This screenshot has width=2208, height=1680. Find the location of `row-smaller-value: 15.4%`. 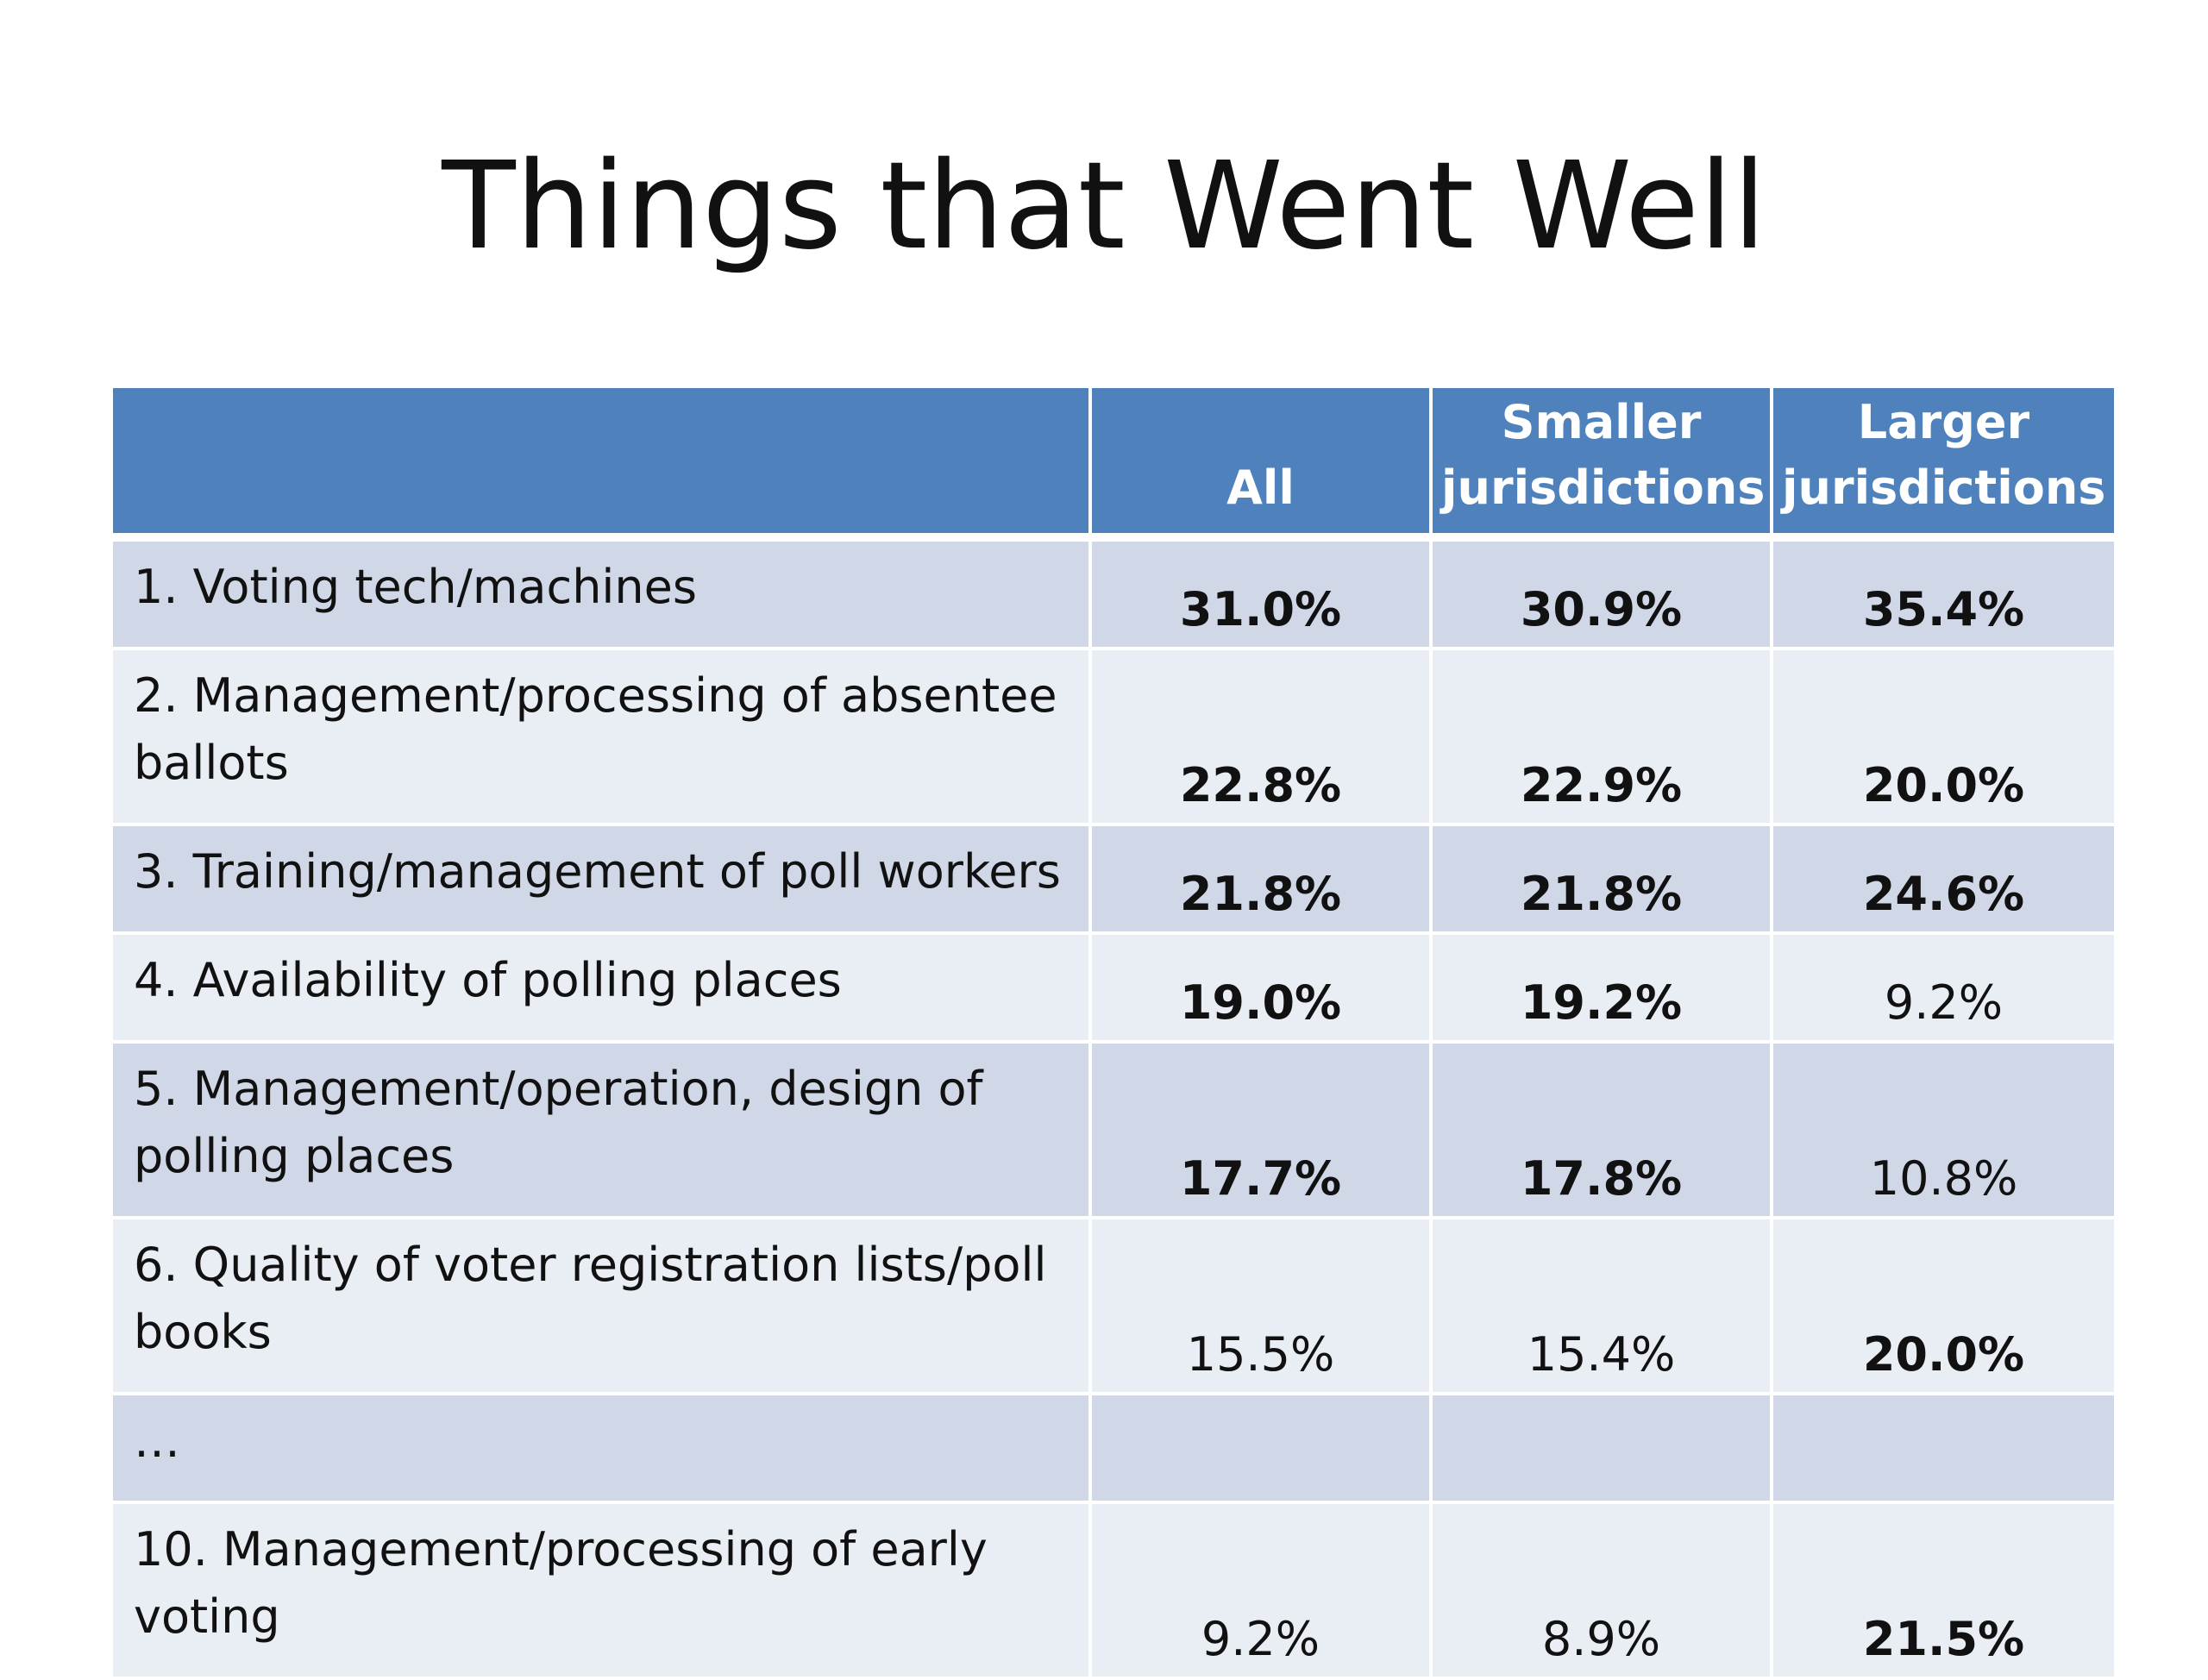

row-smaller-value: 15.4% is located at coordinates (1603, 1307).